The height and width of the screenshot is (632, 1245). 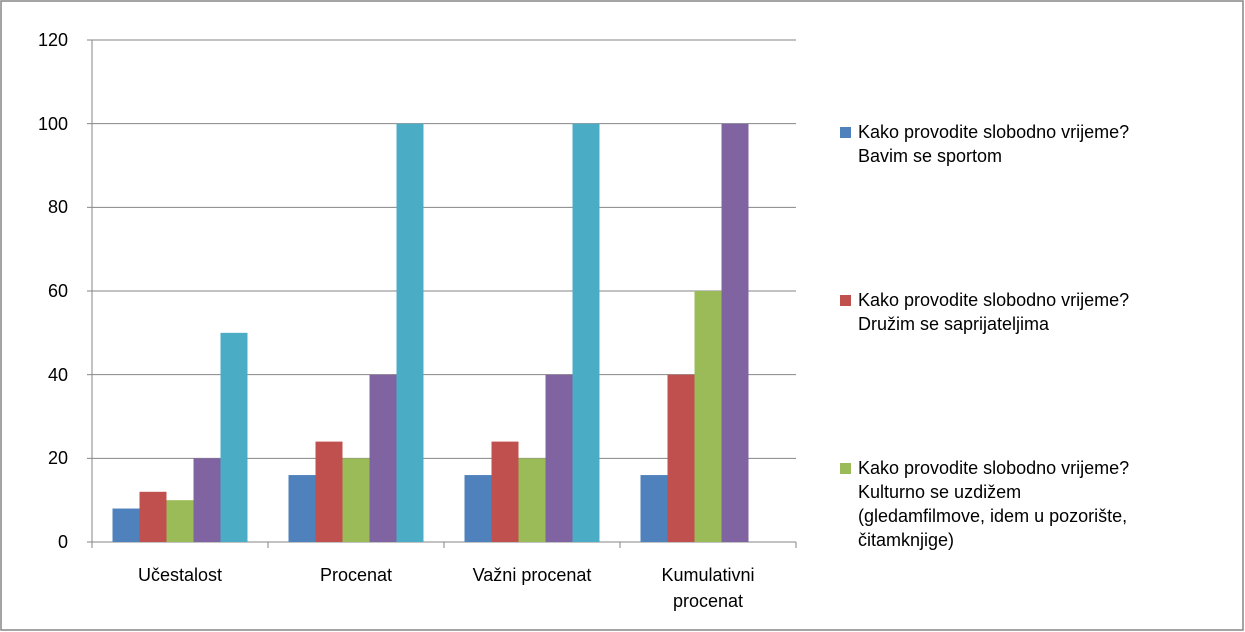 I want to click on x-tick-label: Učestalost, so click(x=180, y=575).